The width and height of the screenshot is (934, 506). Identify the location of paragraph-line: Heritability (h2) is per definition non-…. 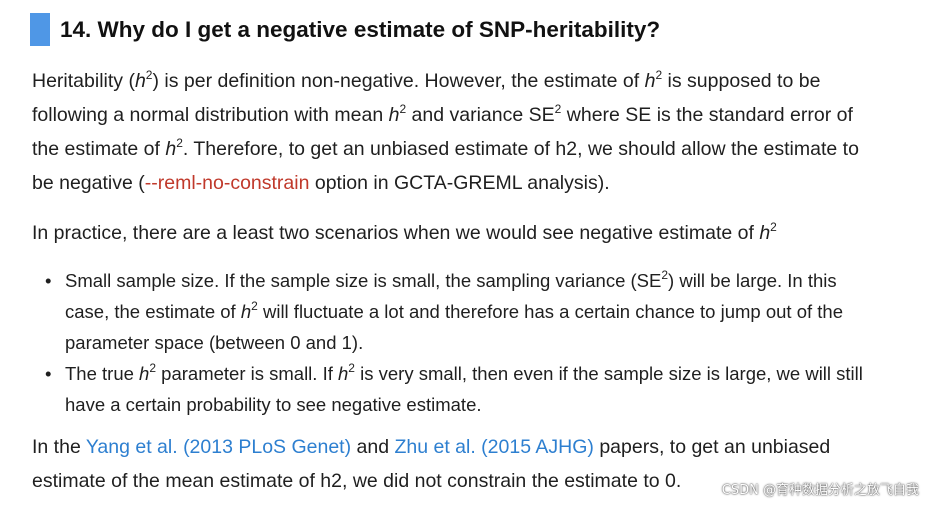
(426, 80).